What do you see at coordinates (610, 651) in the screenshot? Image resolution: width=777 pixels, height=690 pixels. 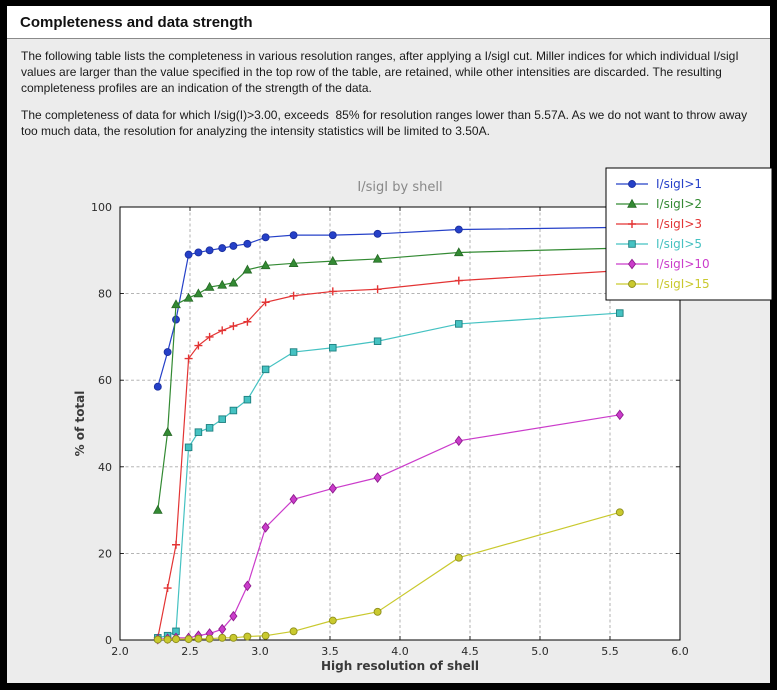 I see `svg-text: 5.5` at bounding box center [610, 651].